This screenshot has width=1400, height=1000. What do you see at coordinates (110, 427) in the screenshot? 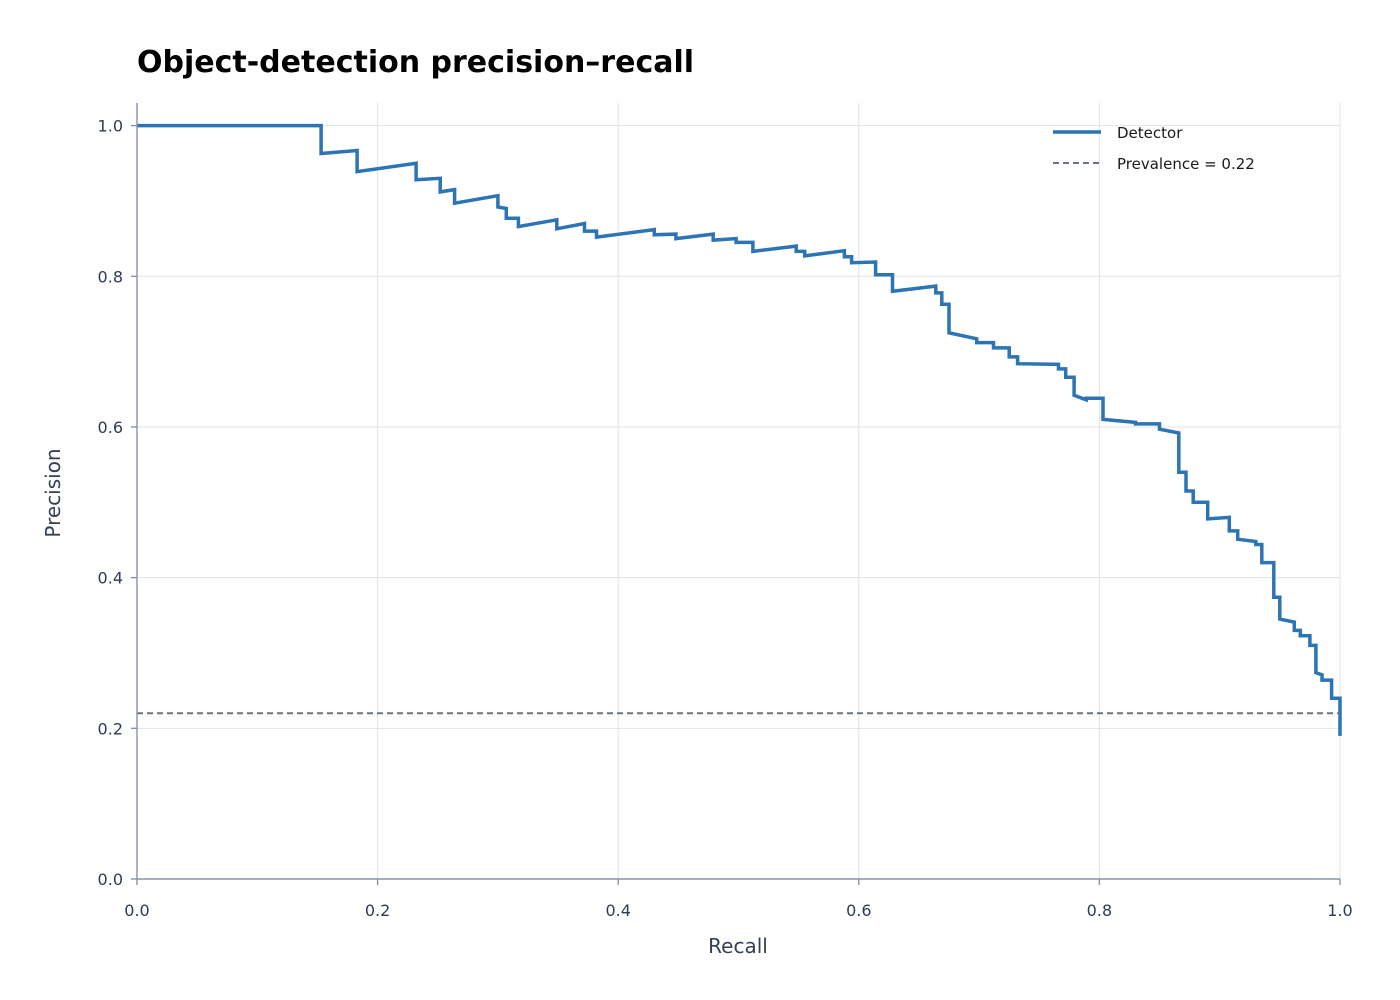
I see `y-tick-label: 0.6` at bounding box center [110, 427].